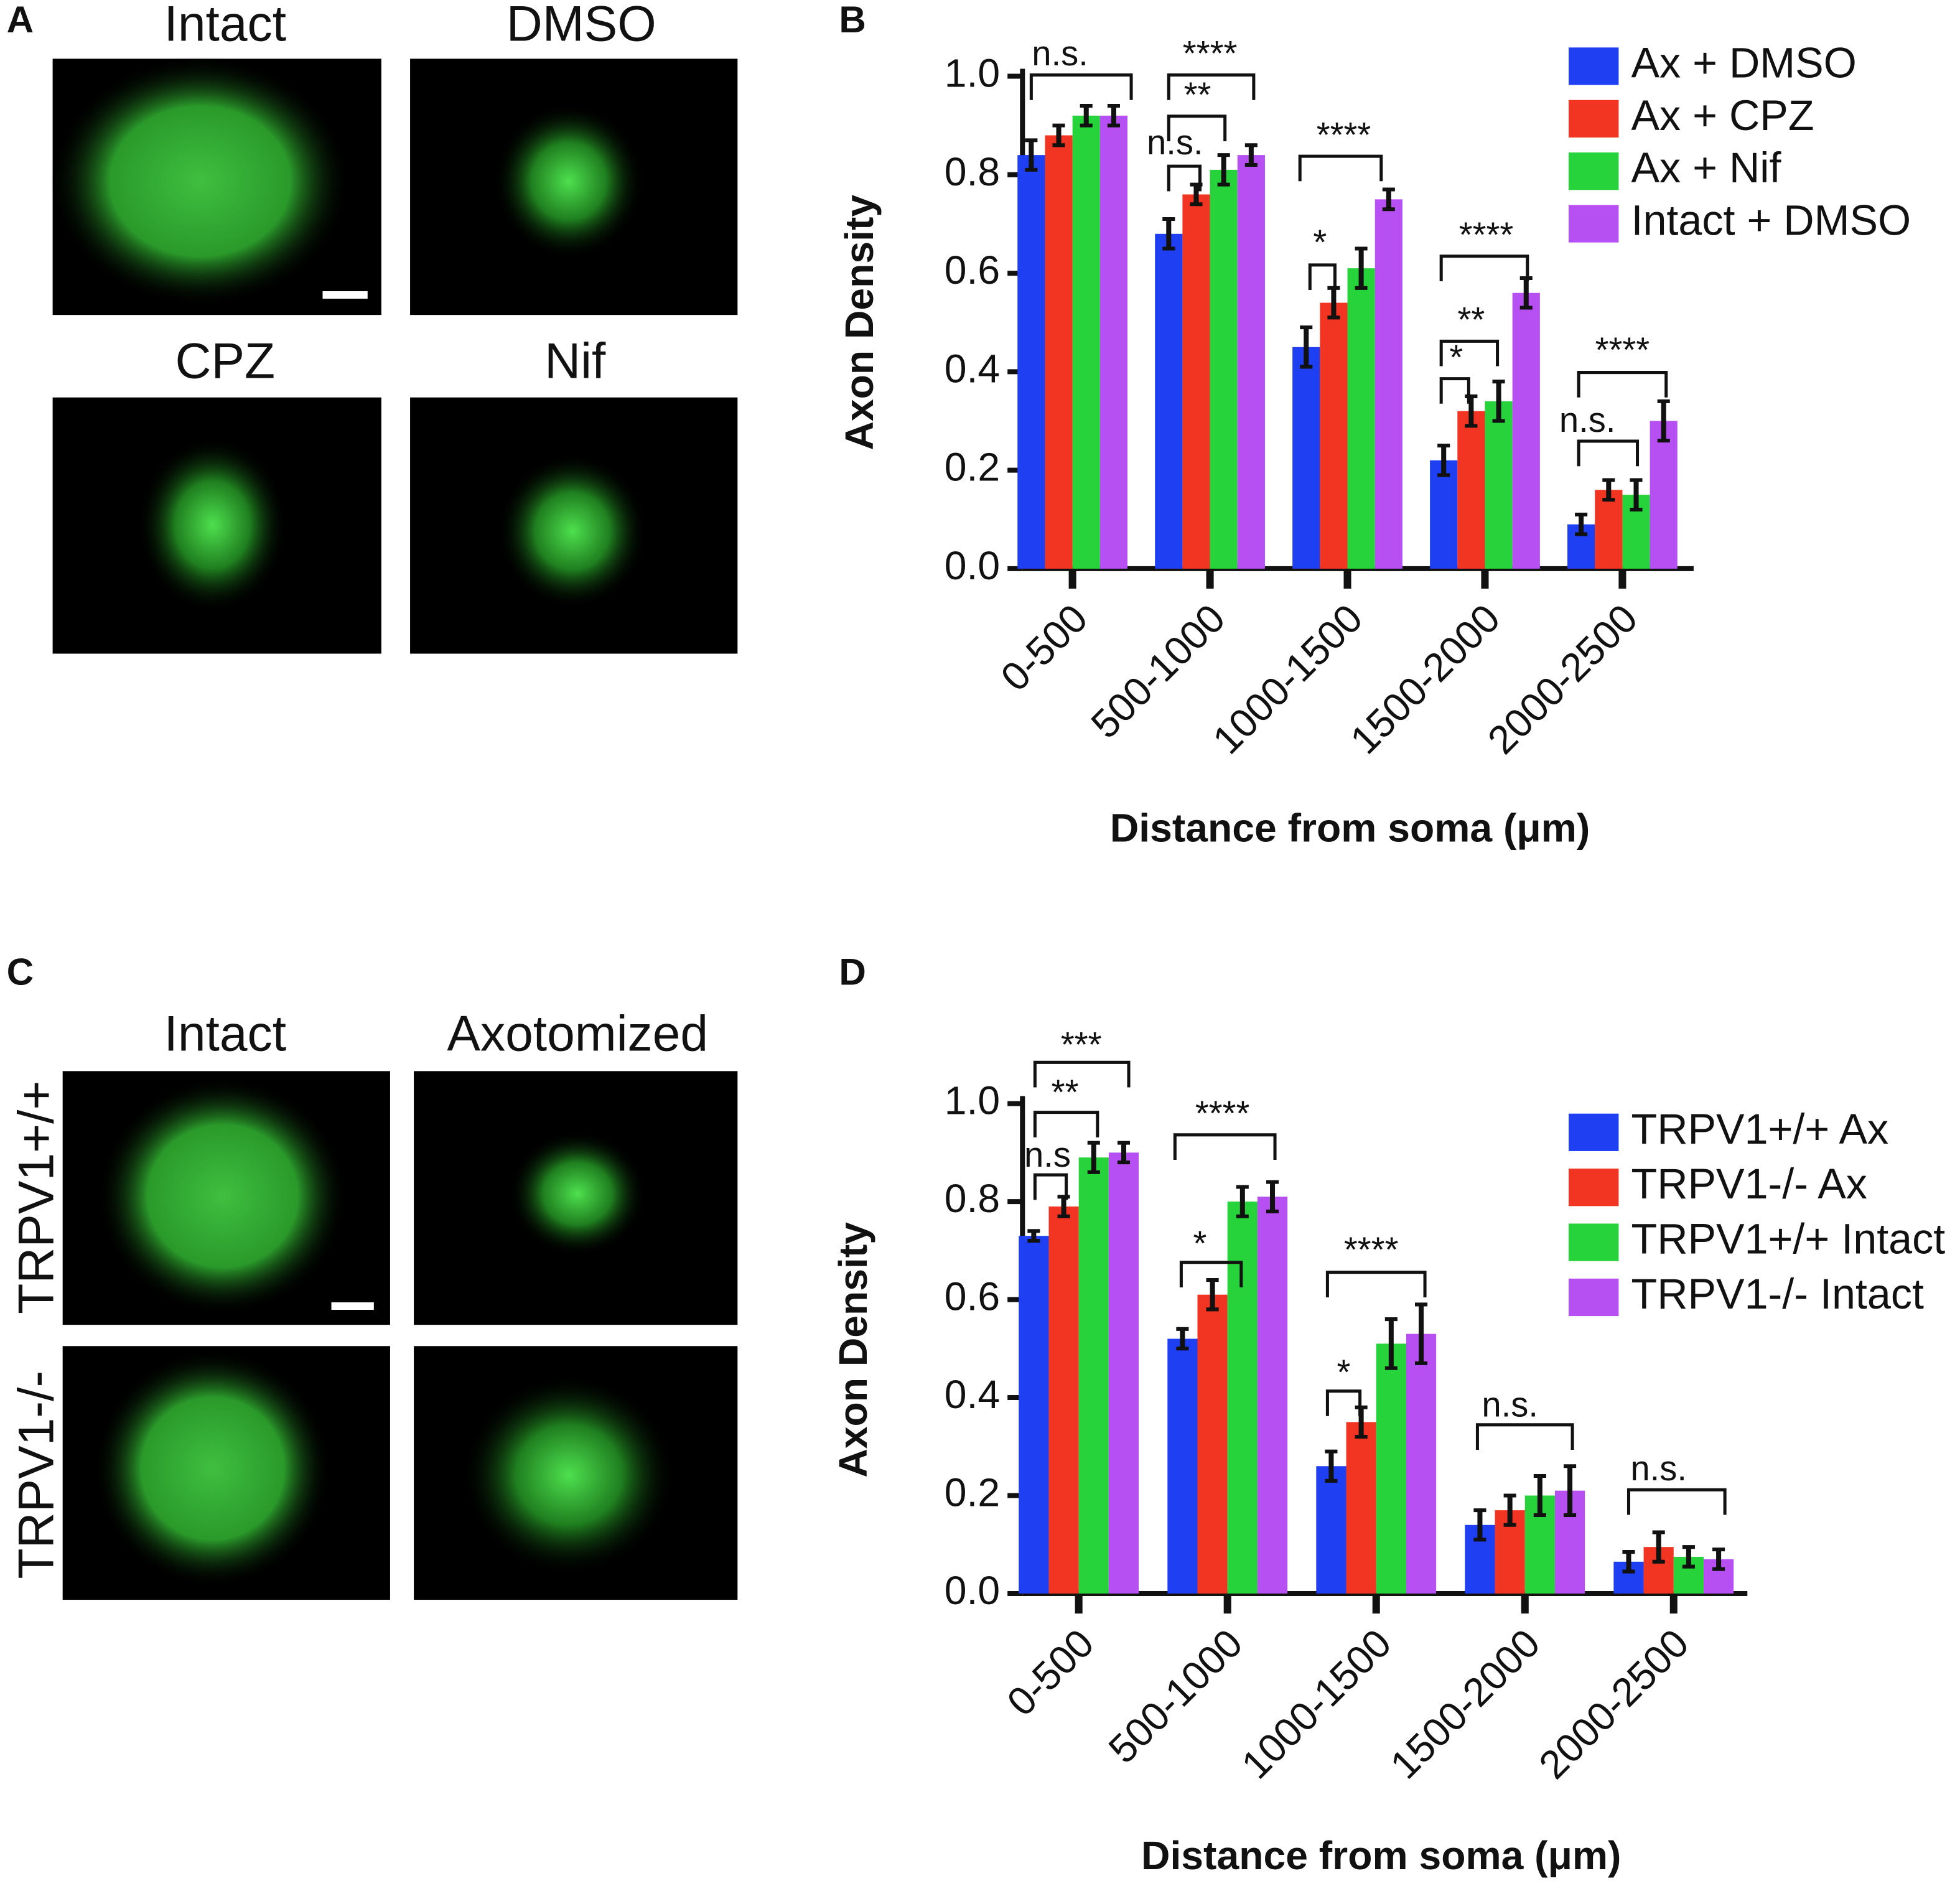  What do you see at coordinates (852, 972) in the screenshot?
I see `panel-label: D` at bounding box center [852, 972].